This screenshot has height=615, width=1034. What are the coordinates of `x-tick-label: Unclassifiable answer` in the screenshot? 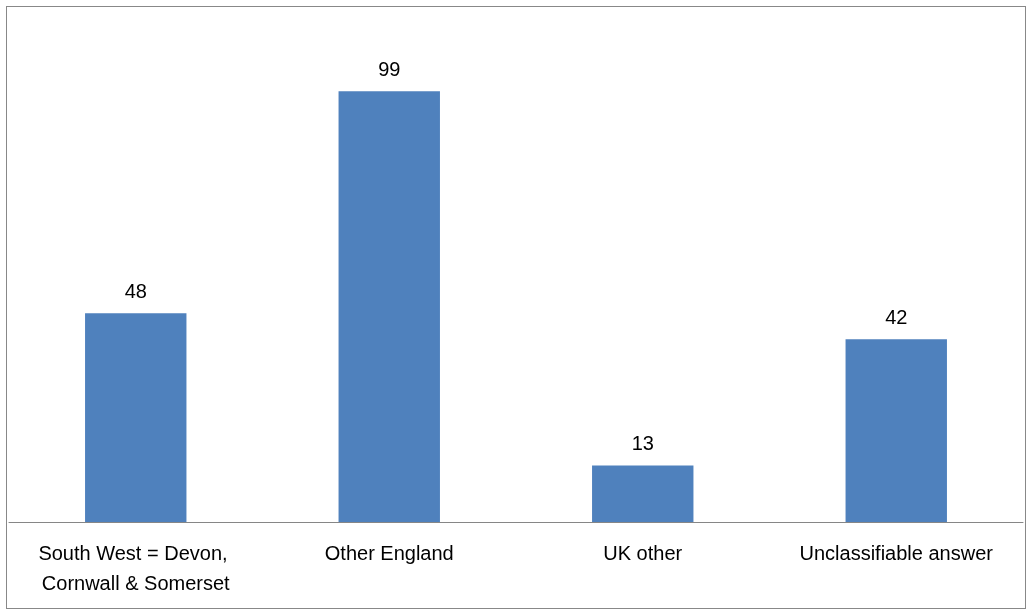 It's located at (896, 553).